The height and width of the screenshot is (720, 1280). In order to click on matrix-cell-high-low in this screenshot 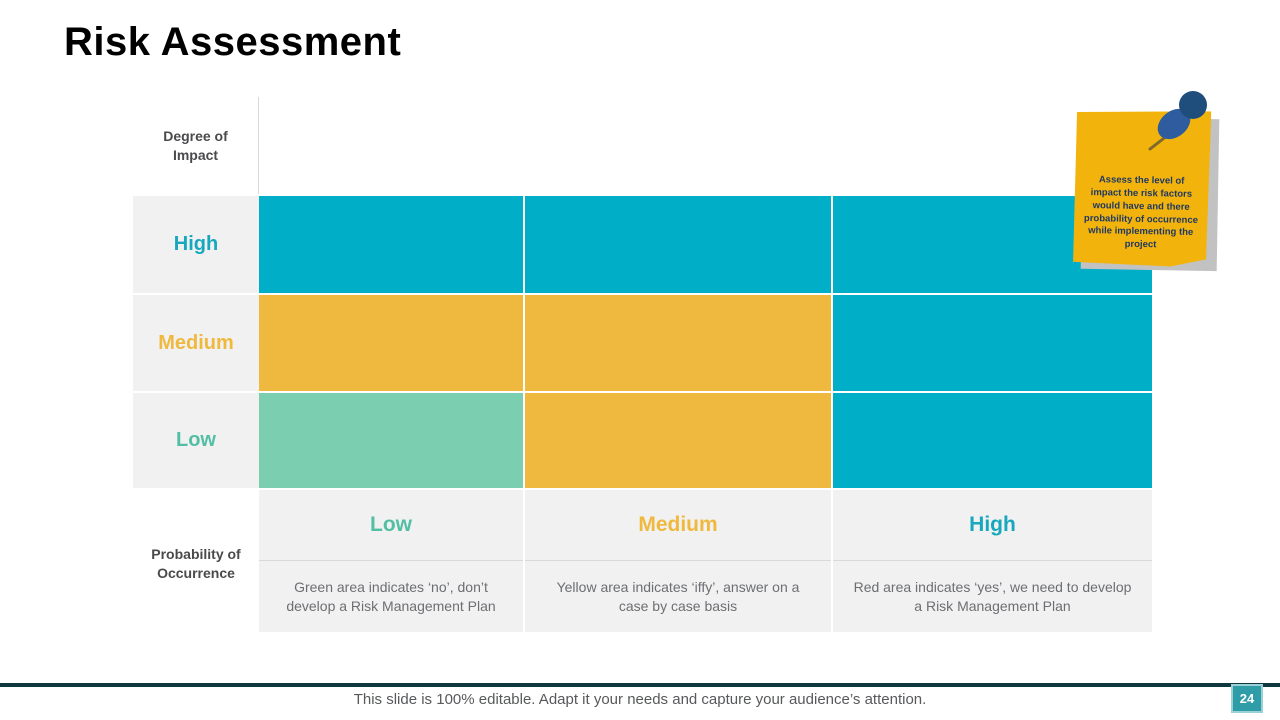, I will do `click(391, 244)`.